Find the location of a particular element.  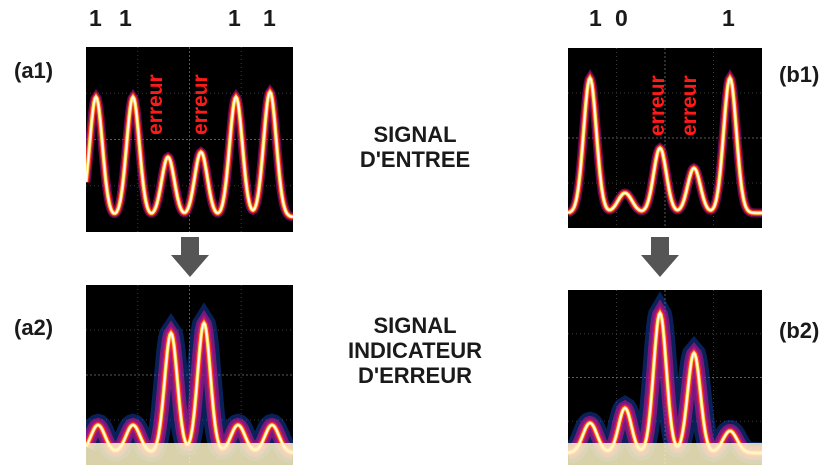

bit-a-1: 1 is located at coordinates (95, 18).